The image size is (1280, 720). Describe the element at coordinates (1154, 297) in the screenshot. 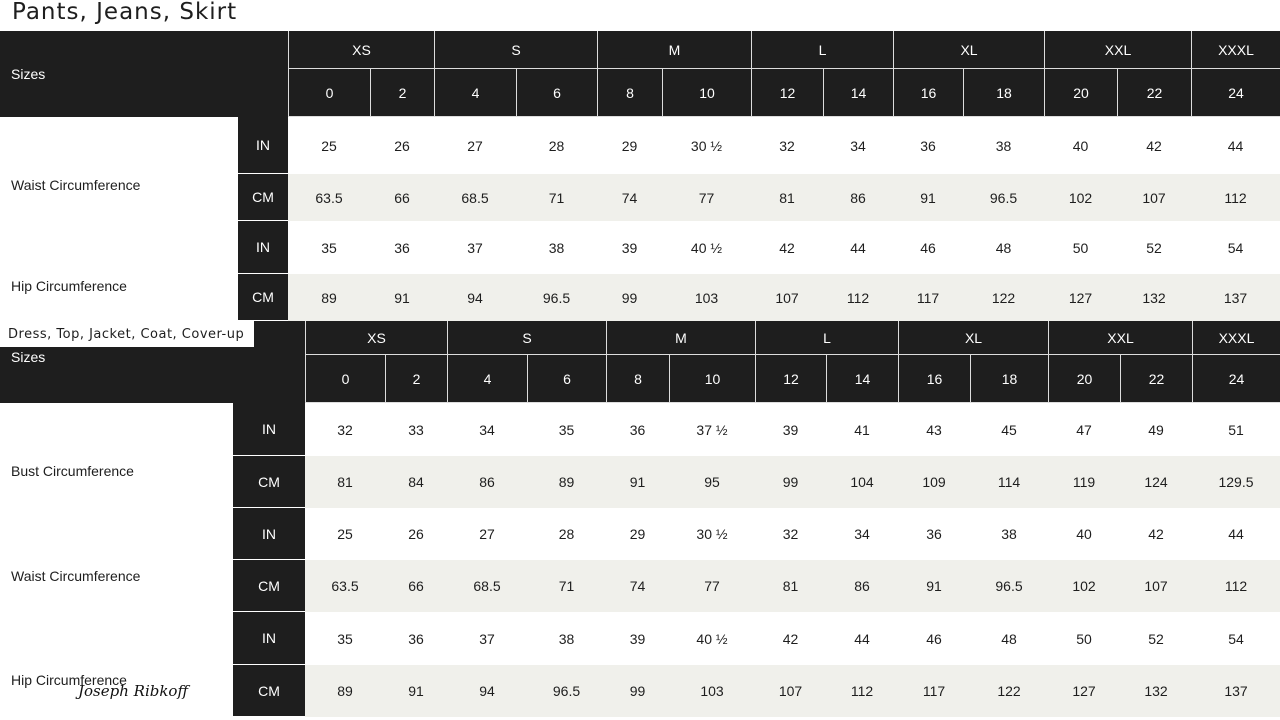

I see `measurement-value: 132` at that location.